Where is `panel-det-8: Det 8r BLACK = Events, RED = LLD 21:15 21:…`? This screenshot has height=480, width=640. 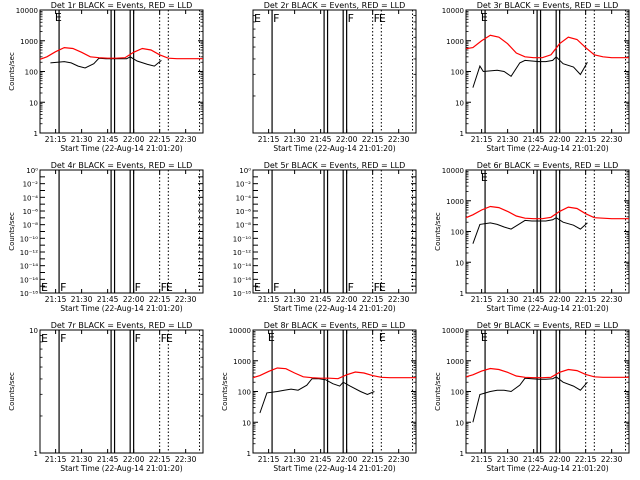
panel-det-8: Det 8r BLACK = Events, RED = LLD 21:15 21:… is located at coordinates (319, 397).